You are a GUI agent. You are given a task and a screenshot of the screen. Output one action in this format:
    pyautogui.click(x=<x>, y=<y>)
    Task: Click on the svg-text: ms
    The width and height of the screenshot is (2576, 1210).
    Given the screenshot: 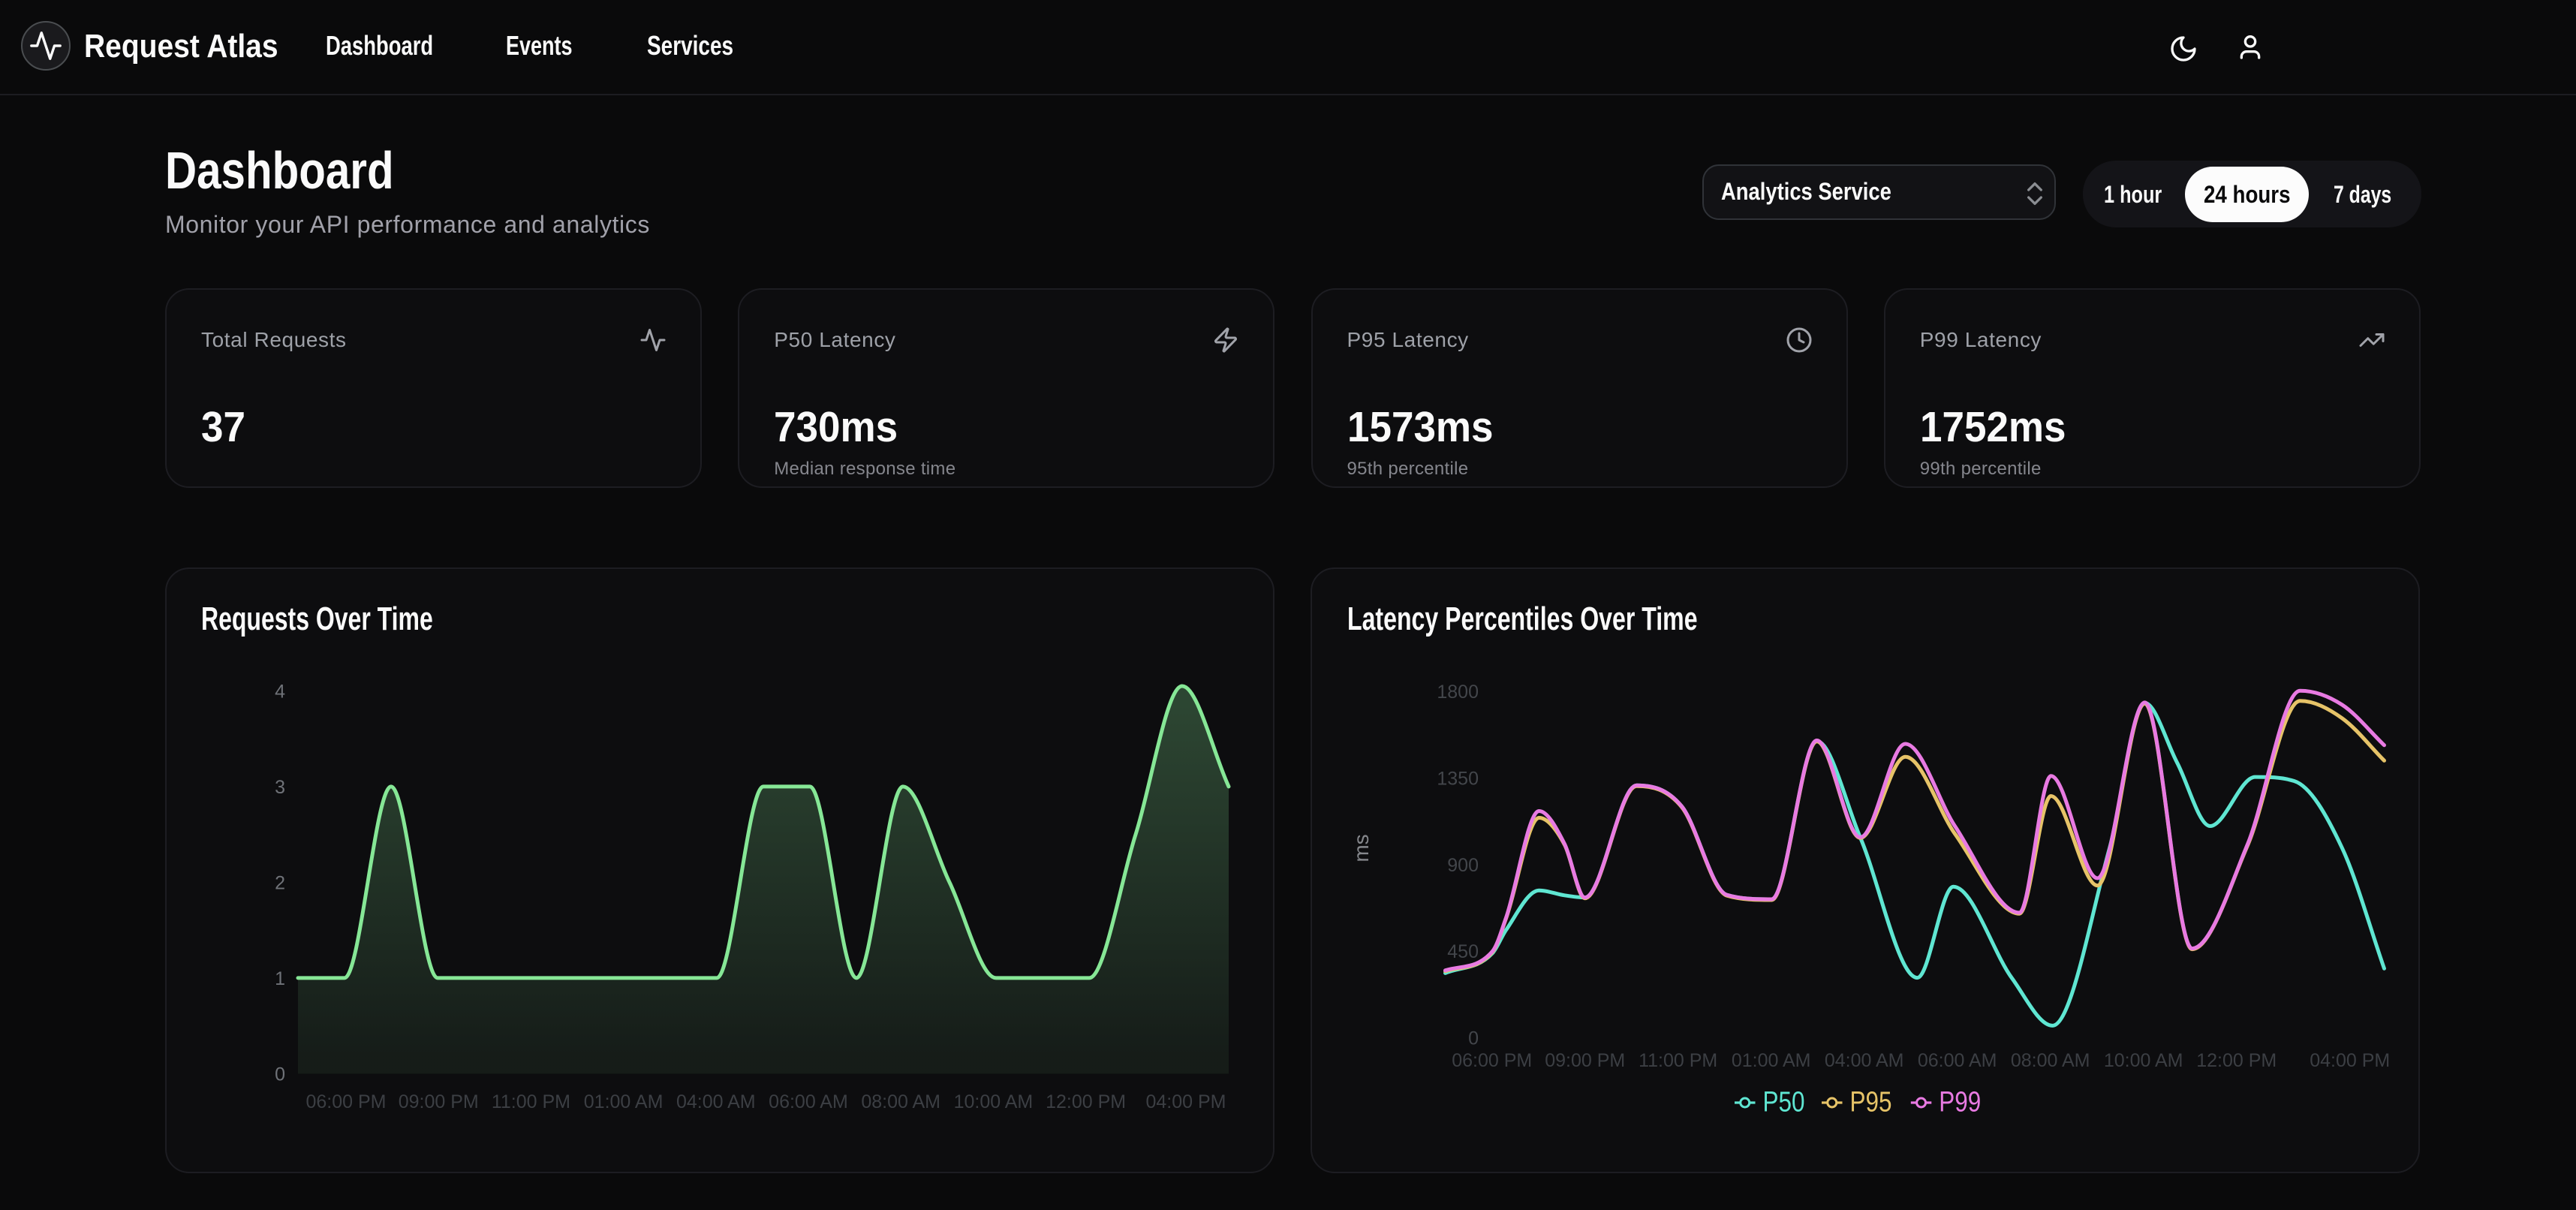 What is the action you would take?
    pyautogui.click(x=1361, y=848)
    